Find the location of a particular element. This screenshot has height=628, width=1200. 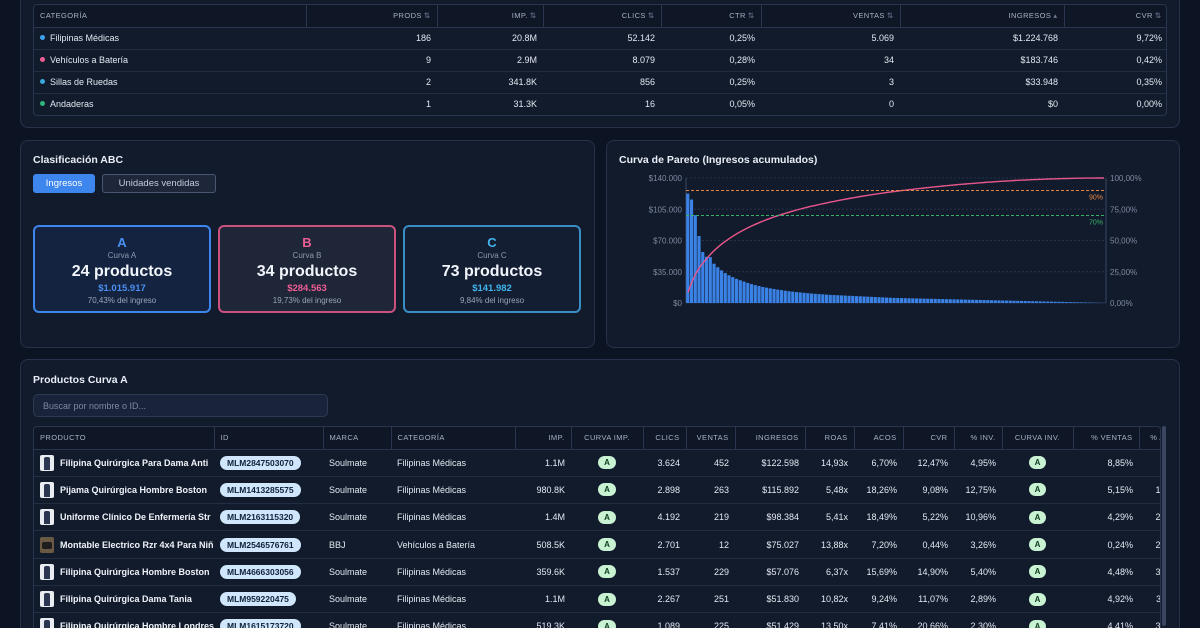

product-name: Filipina Quirúrgica Hombre Boston is located at coordinates (135, 571).